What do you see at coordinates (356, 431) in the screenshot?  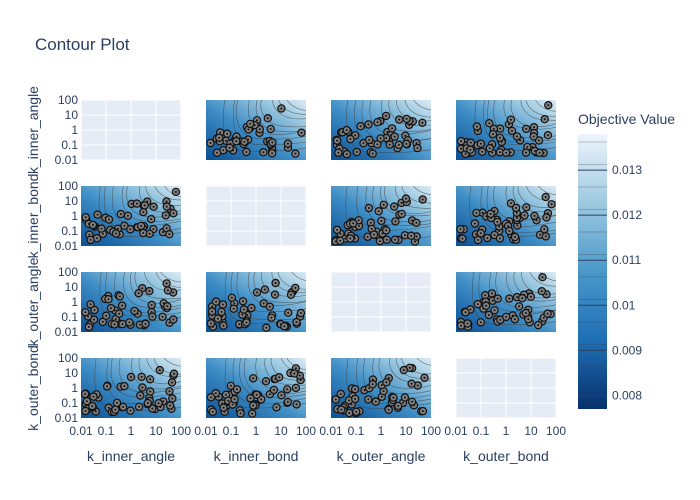 I see `x-tick-label: 0.1` at bounding box center [356, 431].